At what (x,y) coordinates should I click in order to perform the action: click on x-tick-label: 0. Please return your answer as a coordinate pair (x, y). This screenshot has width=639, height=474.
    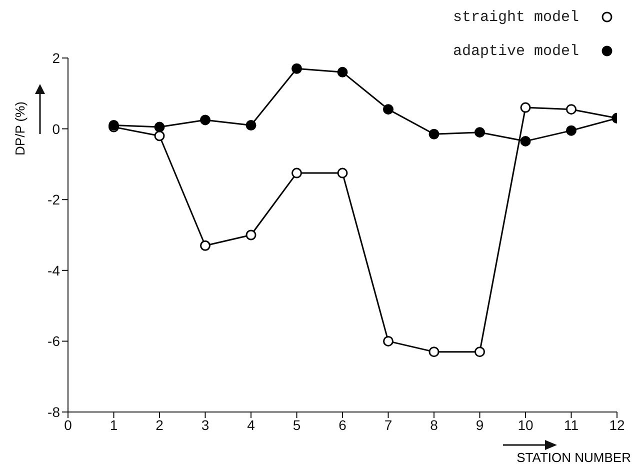
    Looking at the image, I should click on (68, 424).